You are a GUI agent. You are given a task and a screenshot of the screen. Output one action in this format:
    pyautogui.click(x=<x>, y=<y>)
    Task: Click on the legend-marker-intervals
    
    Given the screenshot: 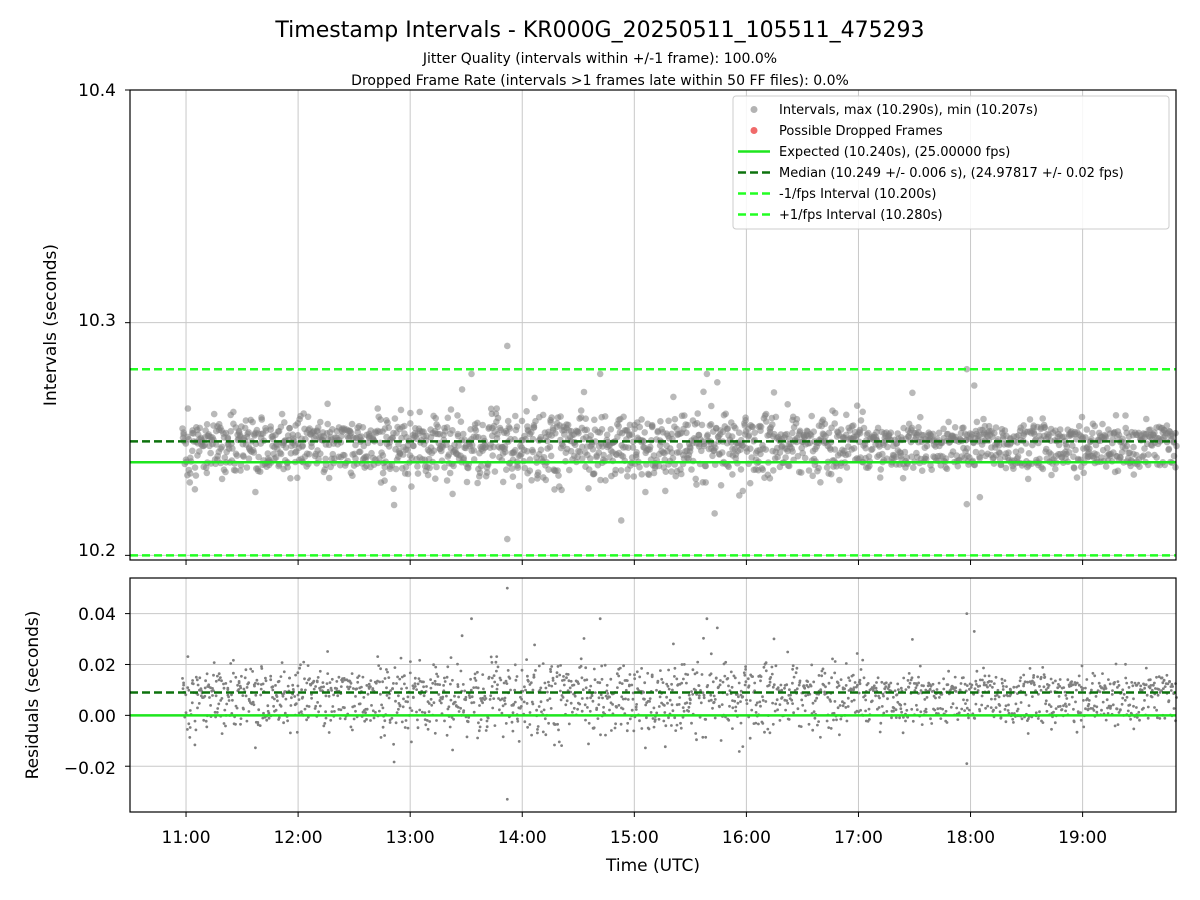 What is the action you would take?
    pyautogui.click(x=754, y=109)
    